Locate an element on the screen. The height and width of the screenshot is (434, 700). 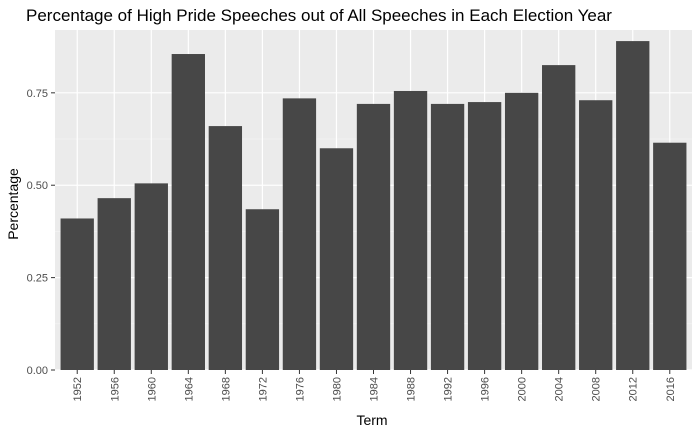
bar-1972 is located at coordinates (262, 289).